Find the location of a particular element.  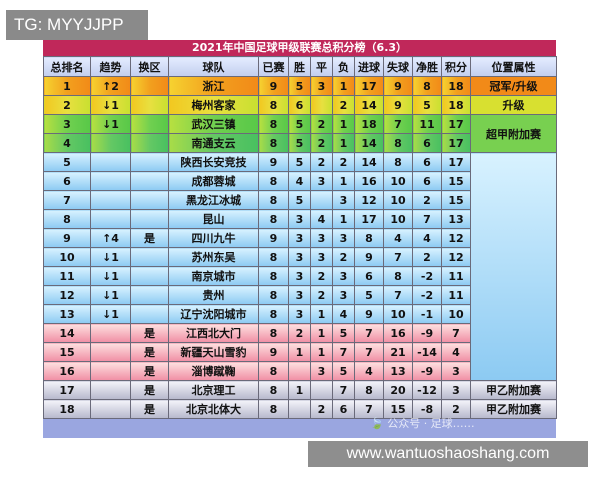

col-header: 位置属性 is located at coordinates (513, 66).